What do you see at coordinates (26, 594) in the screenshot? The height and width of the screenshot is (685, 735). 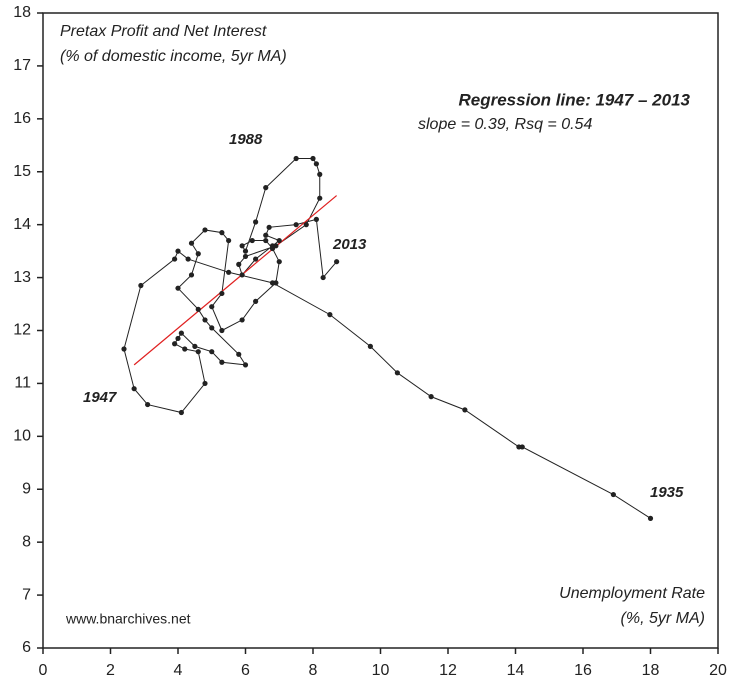 I see `y-tick-label: 7` at bounding box center [26, 594].